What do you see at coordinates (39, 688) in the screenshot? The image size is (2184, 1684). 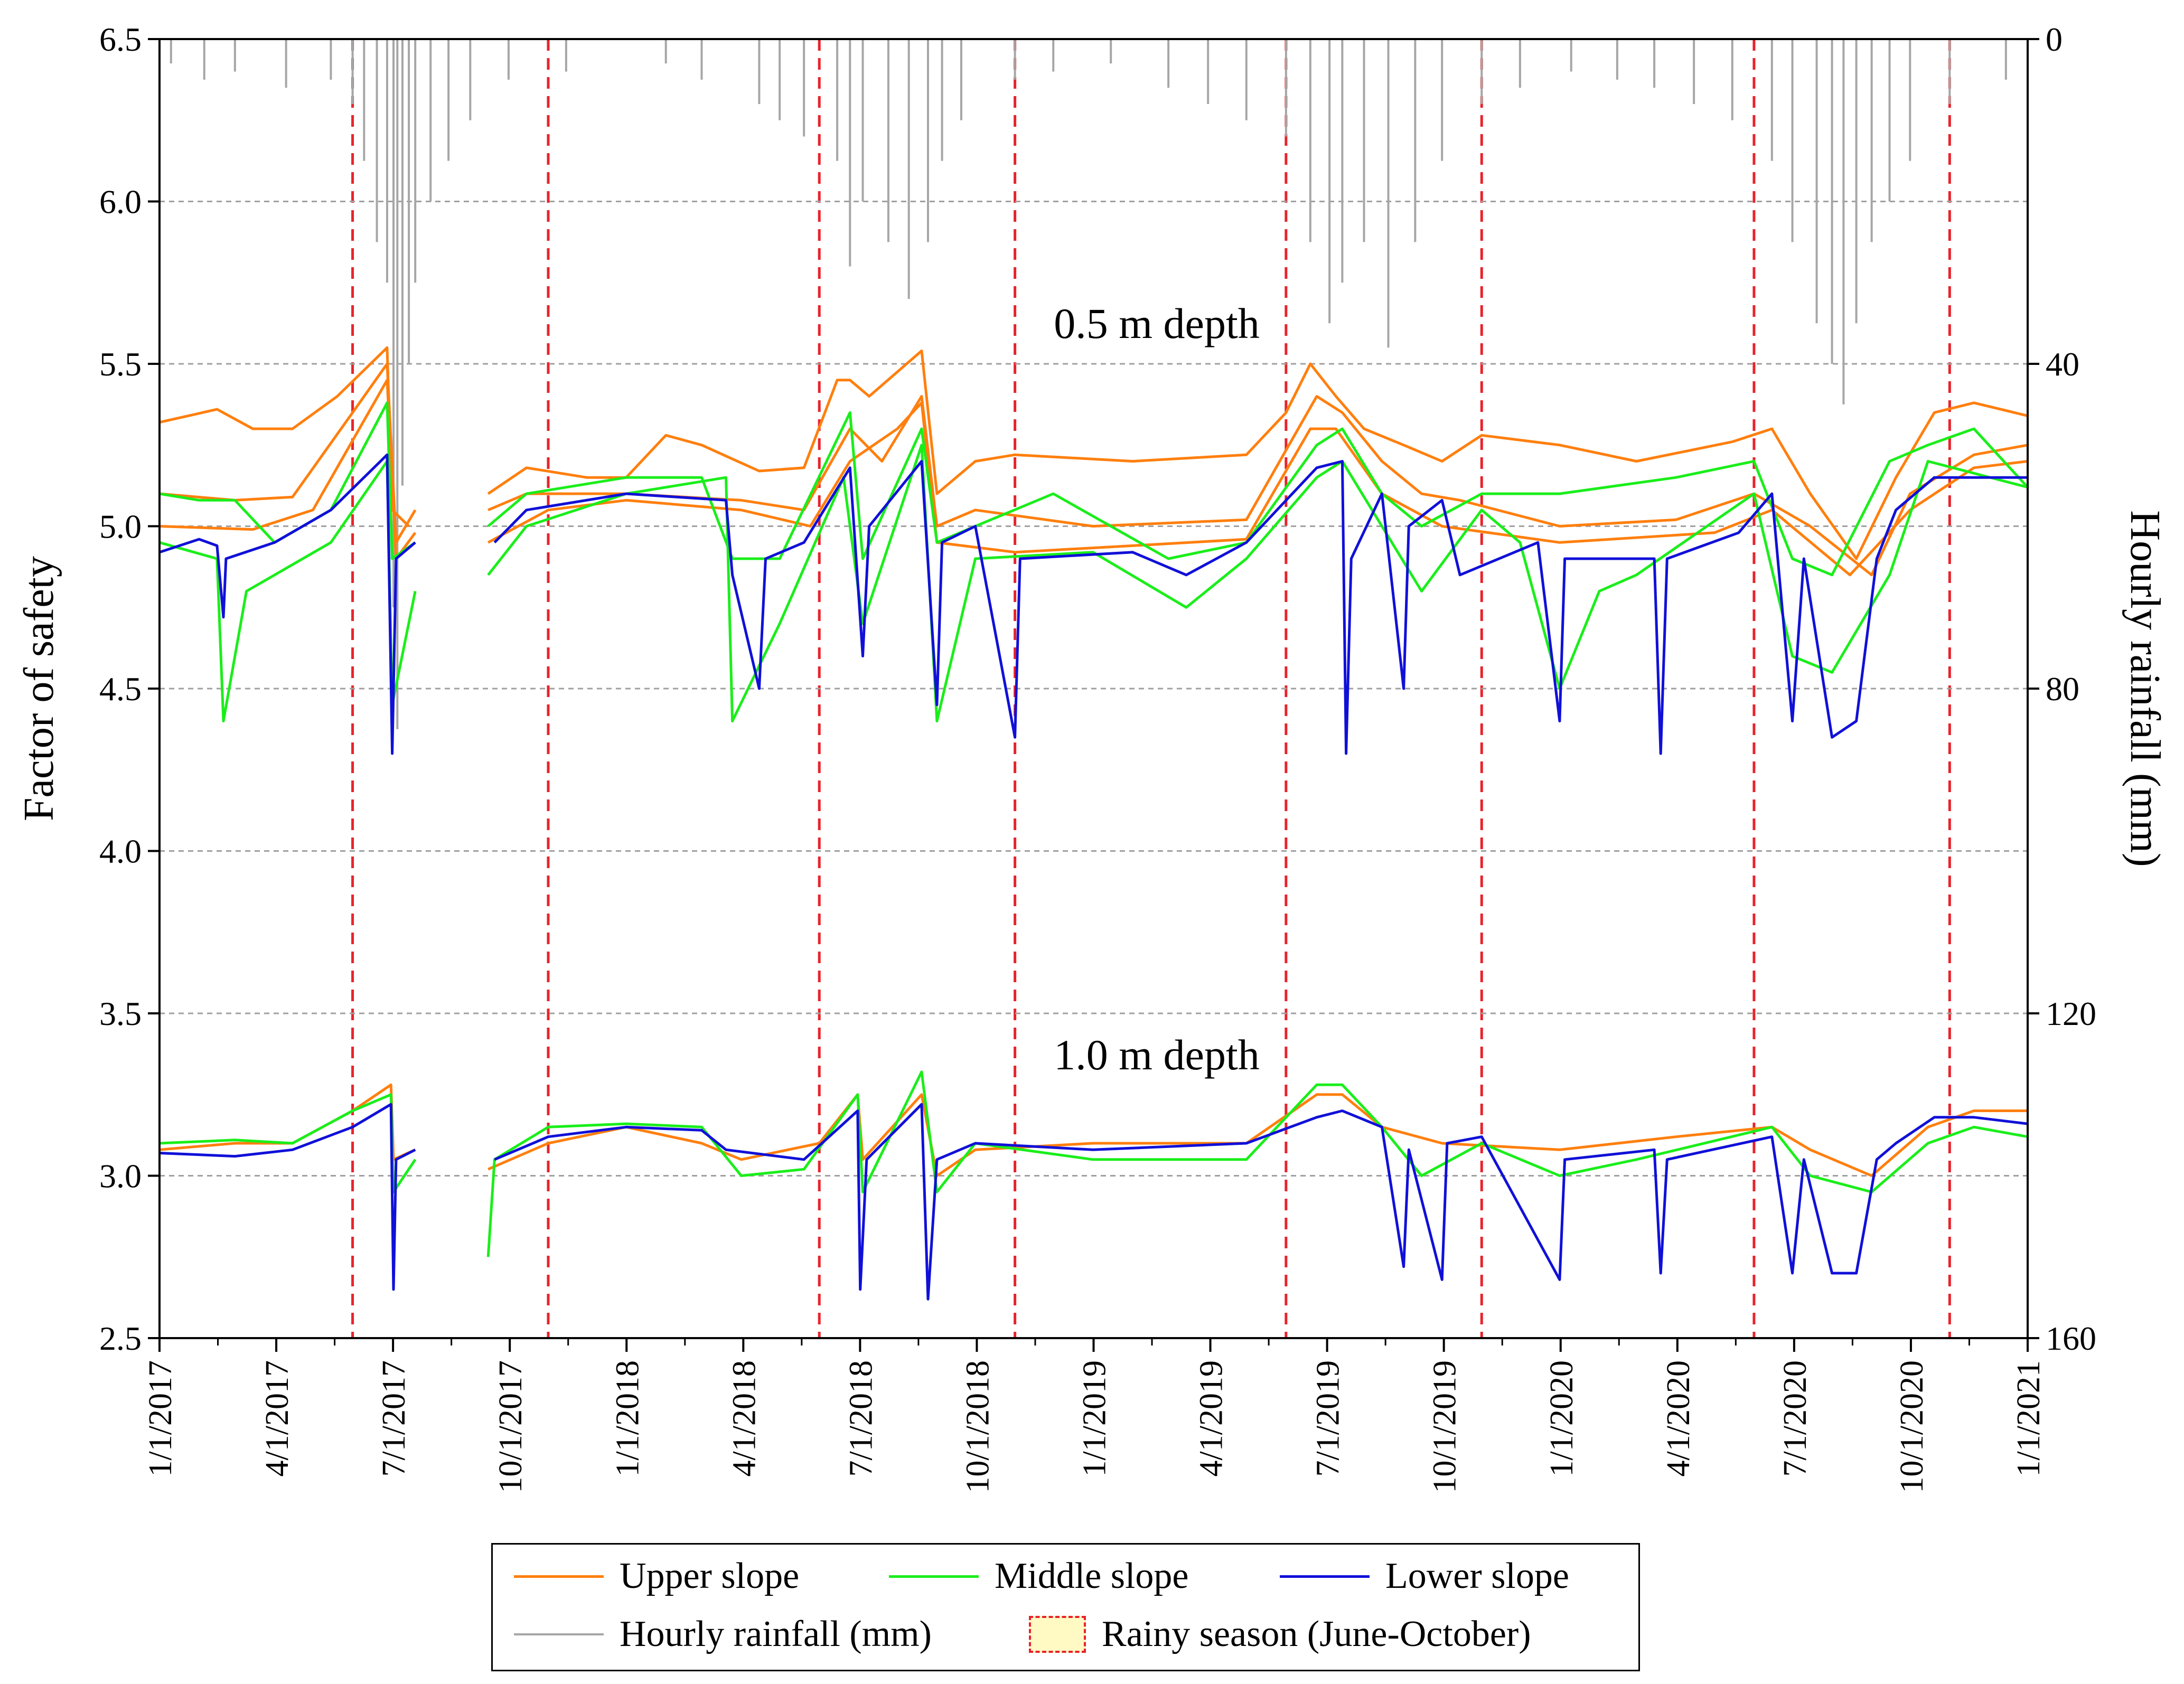 I see `y-axis-left-label: Factor of safety` at bounding box center [39, 688].